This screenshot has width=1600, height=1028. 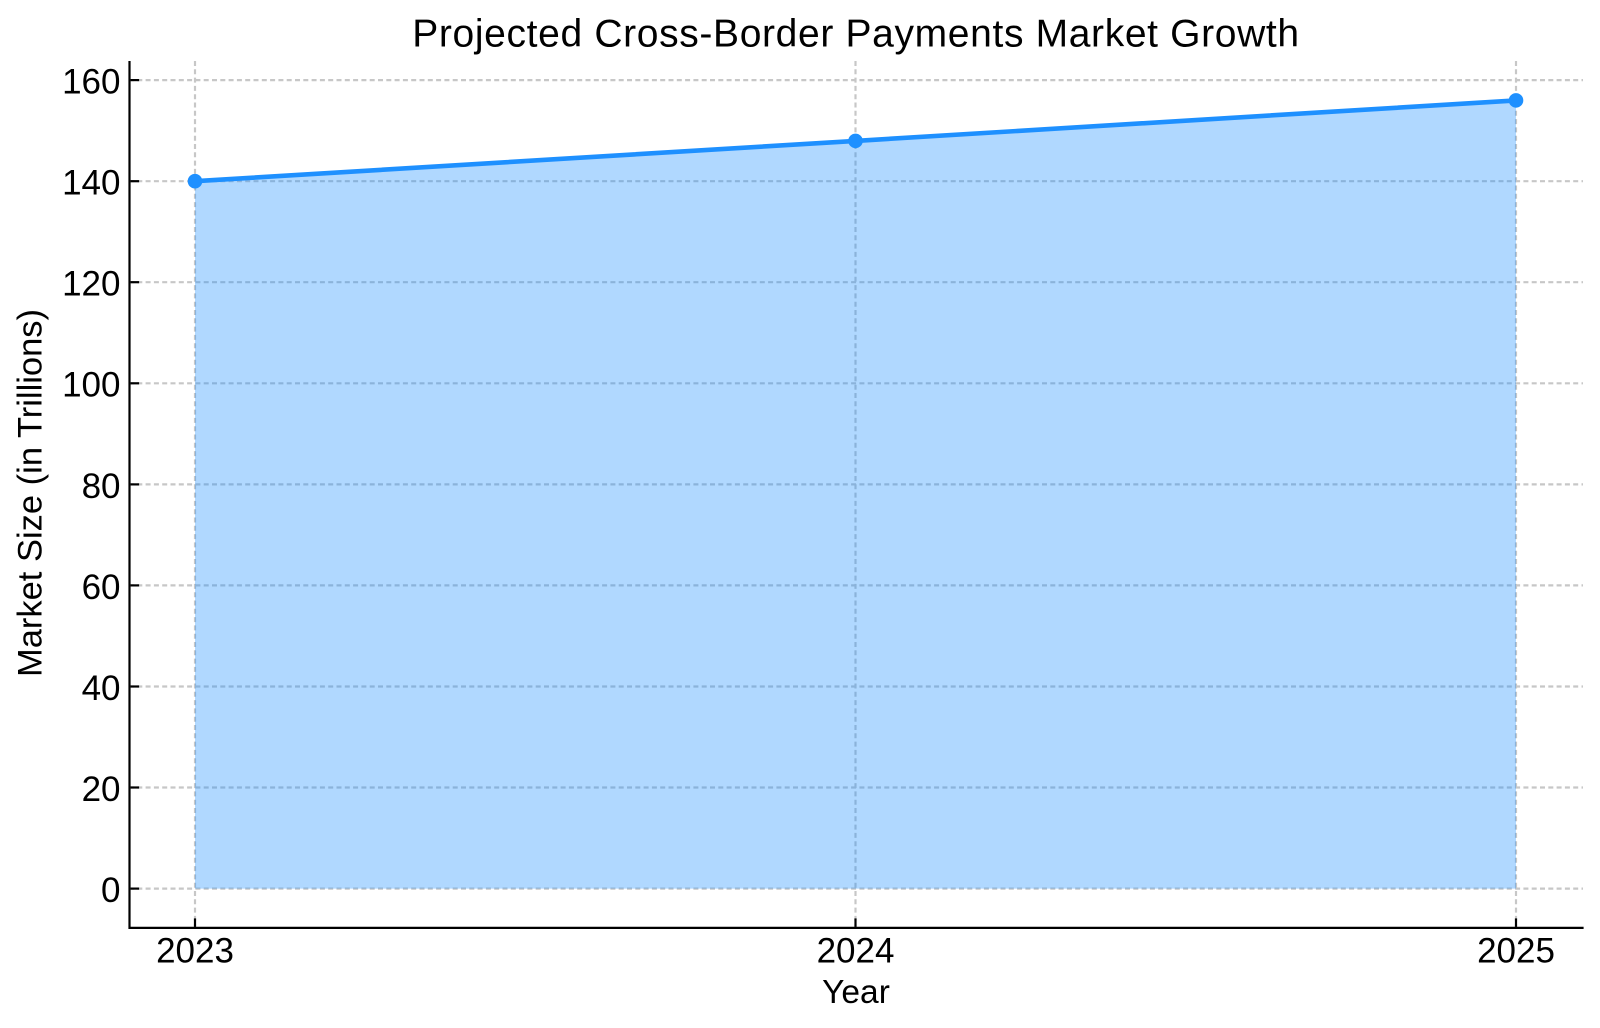 I want to click on svg-text: 20, so click(x=101, y=789).